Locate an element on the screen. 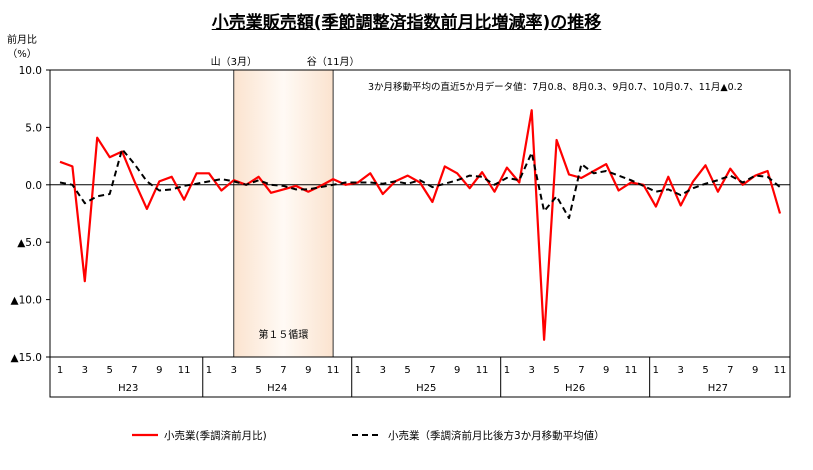  trough-label: 谷（11月） is located at coordinates (333, 62).